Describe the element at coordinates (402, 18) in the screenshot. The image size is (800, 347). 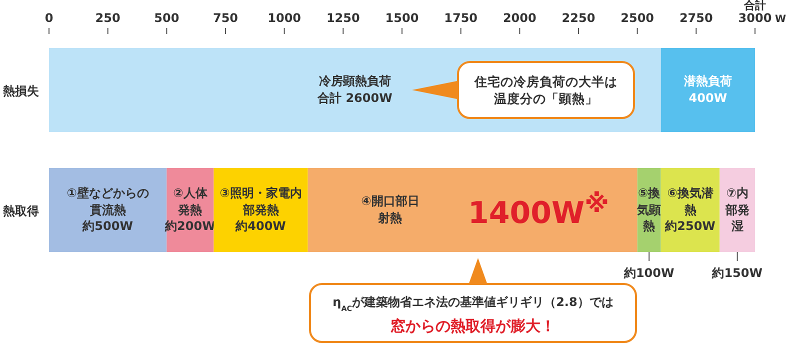
I see `x-tick-label: 1500` at that location.